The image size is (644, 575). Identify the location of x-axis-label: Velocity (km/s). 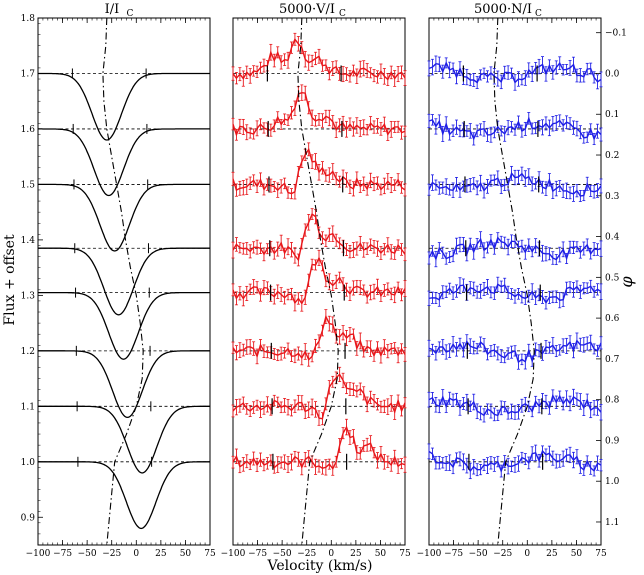
(320, 566).